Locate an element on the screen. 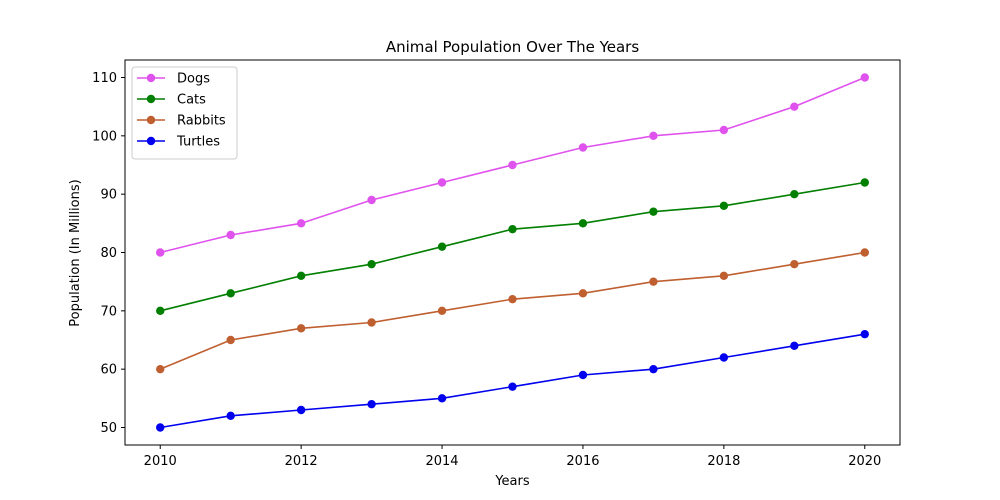 The image size is (1000, 500). y-tick-label: 70 is located at coordinates (108, 311).